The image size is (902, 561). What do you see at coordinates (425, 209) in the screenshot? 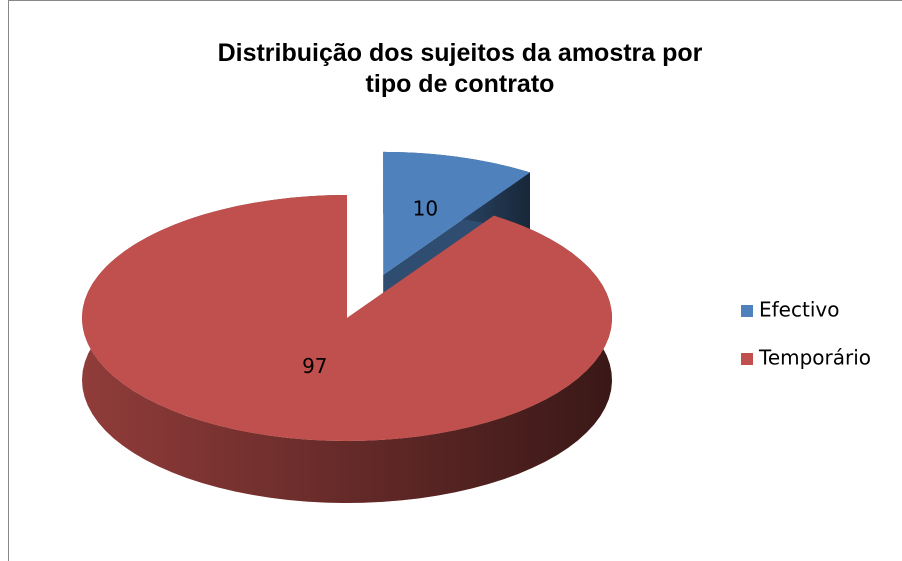
I see `data-label: 10` at bounding box center [425, 209].